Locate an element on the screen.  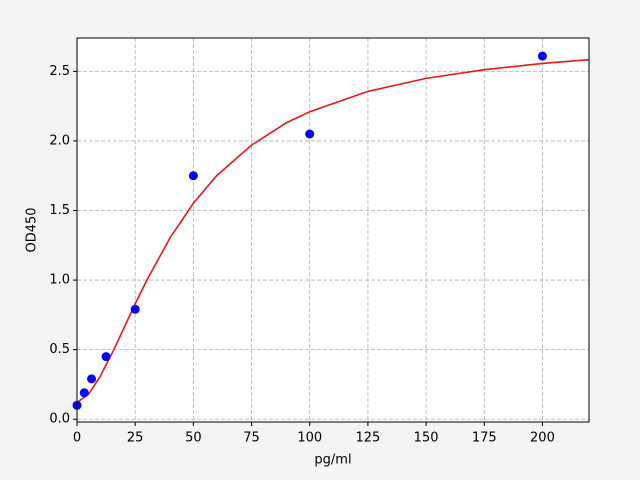
y-tick-label: 2.0 is located at coordinates (59, 140).